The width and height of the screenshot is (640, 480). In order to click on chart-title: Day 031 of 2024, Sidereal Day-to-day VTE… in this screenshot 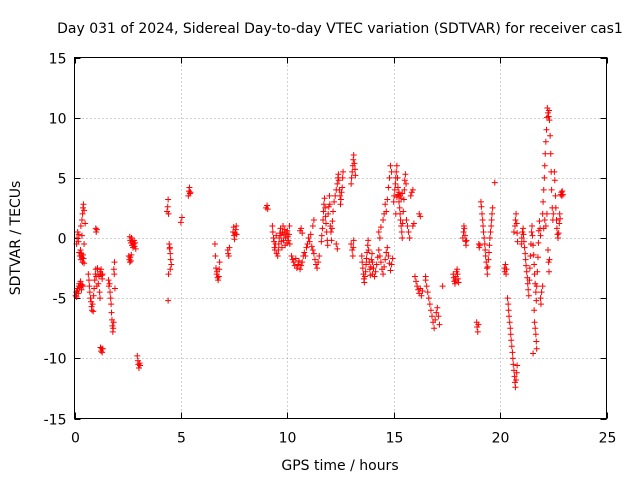, I will do `click(340, 29)`.